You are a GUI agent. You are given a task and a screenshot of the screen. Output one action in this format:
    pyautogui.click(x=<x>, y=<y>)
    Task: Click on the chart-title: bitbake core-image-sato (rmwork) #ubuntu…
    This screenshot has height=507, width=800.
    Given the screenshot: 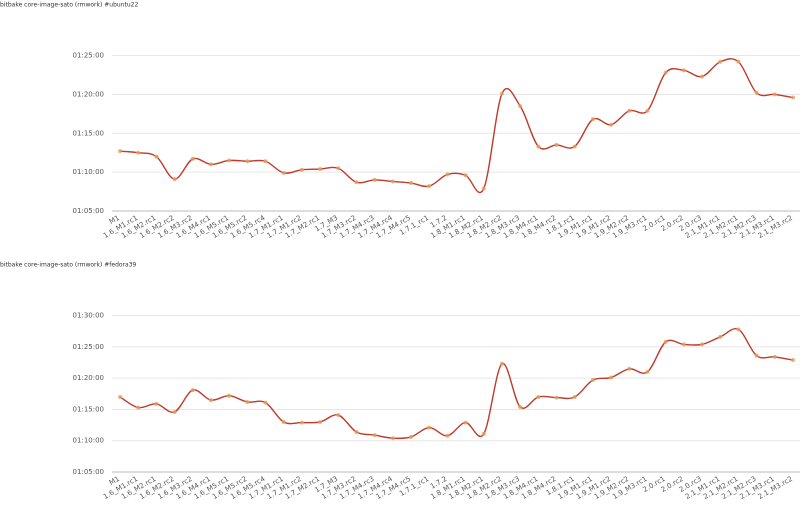 What is the action you would take?
    pyautogui.click(x=69, y=5)
    